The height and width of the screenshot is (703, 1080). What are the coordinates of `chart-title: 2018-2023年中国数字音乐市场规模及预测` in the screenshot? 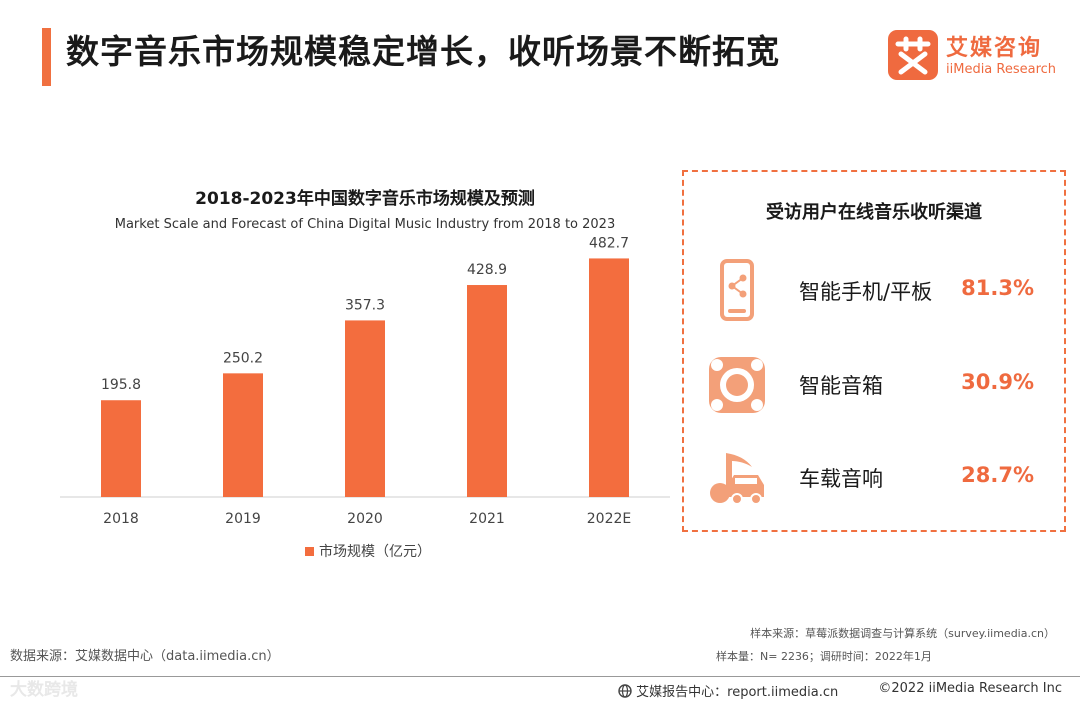 It's located at (365, 199).